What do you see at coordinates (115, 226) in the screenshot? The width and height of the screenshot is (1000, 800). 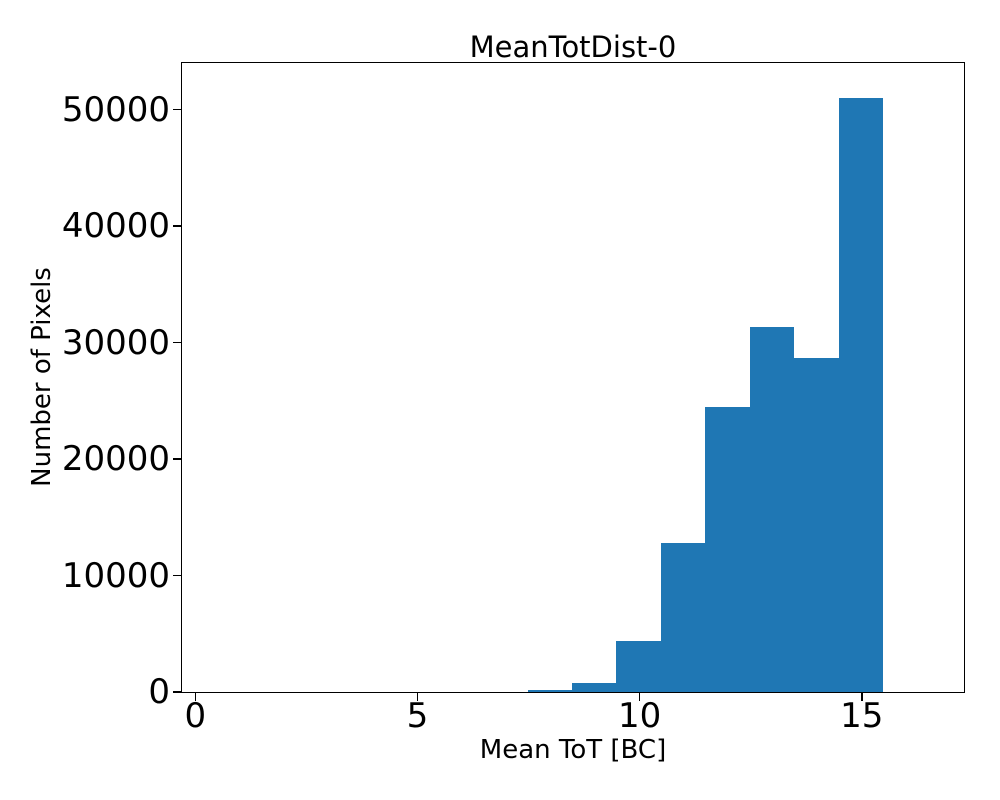 I see `y-tick-label: 40000` at bounding box center [115, 226].